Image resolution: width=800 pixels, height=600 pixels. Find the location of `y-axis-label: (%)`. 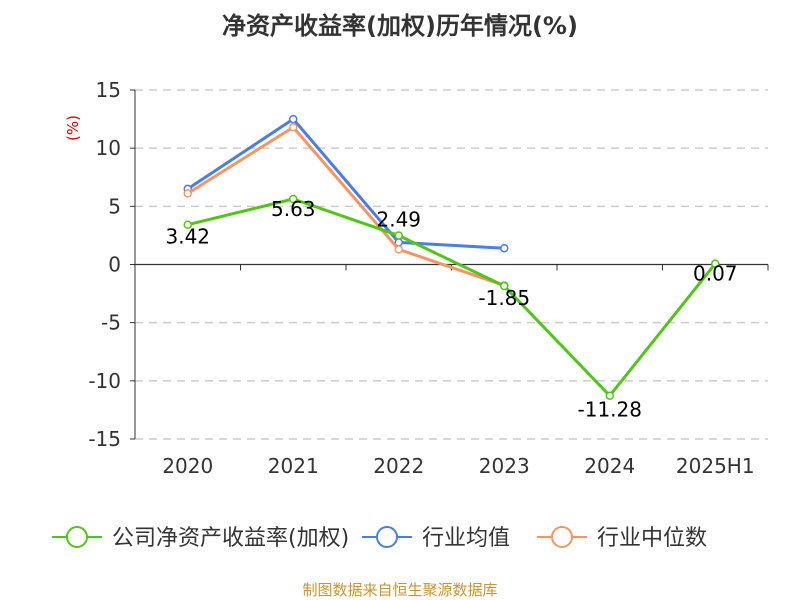

y-axis-label: (%) is located at coordinates (73, 128).